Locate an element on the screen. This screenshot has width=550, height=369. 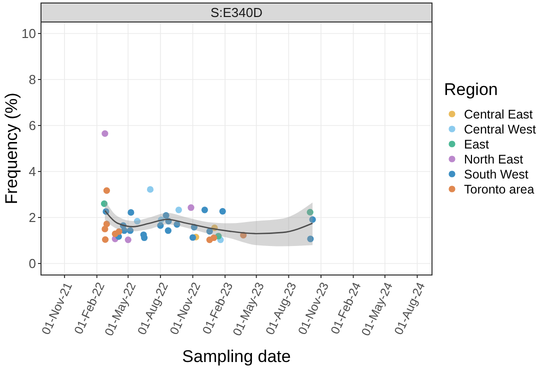
y-tick-label: 10 is located at coordinates (29, 34).